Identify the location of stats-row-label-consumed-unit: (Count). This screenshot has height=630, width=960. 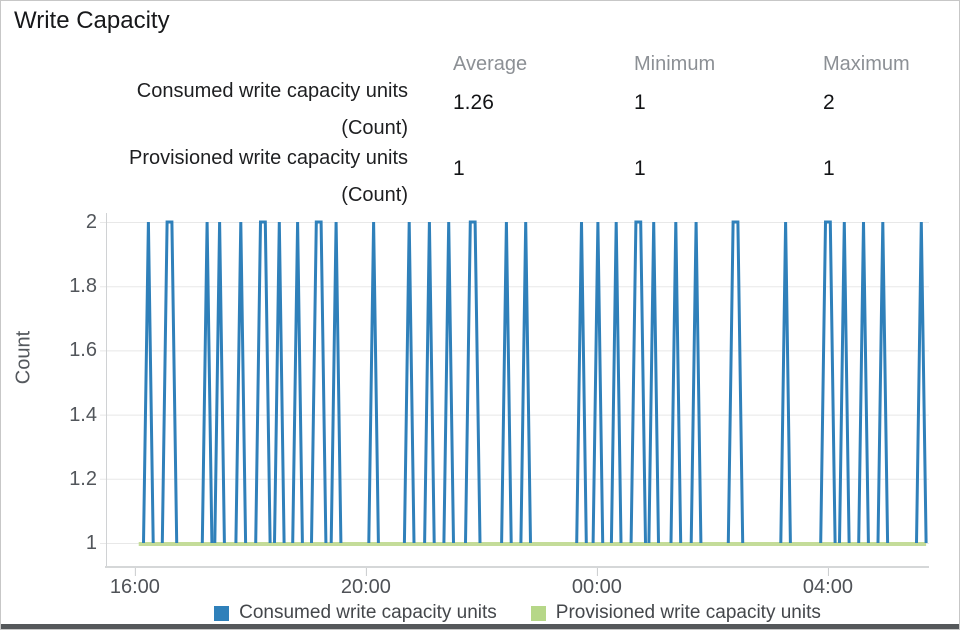
(374, 128).